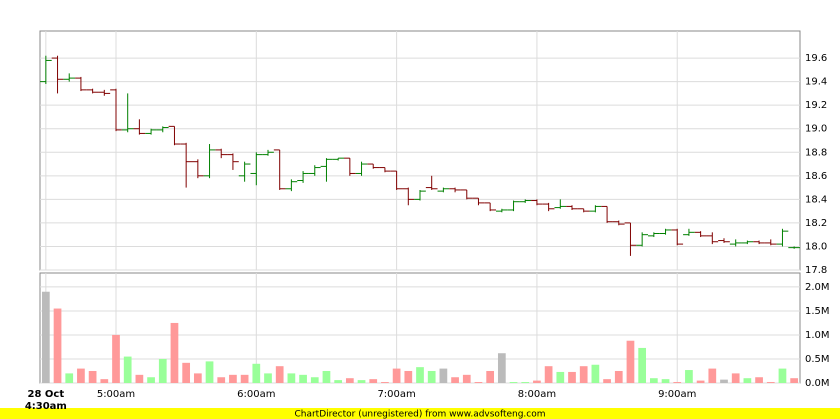 The image size is (840, 419). I want to click on y2-tick-label: 2.0M, so click(817, 287).